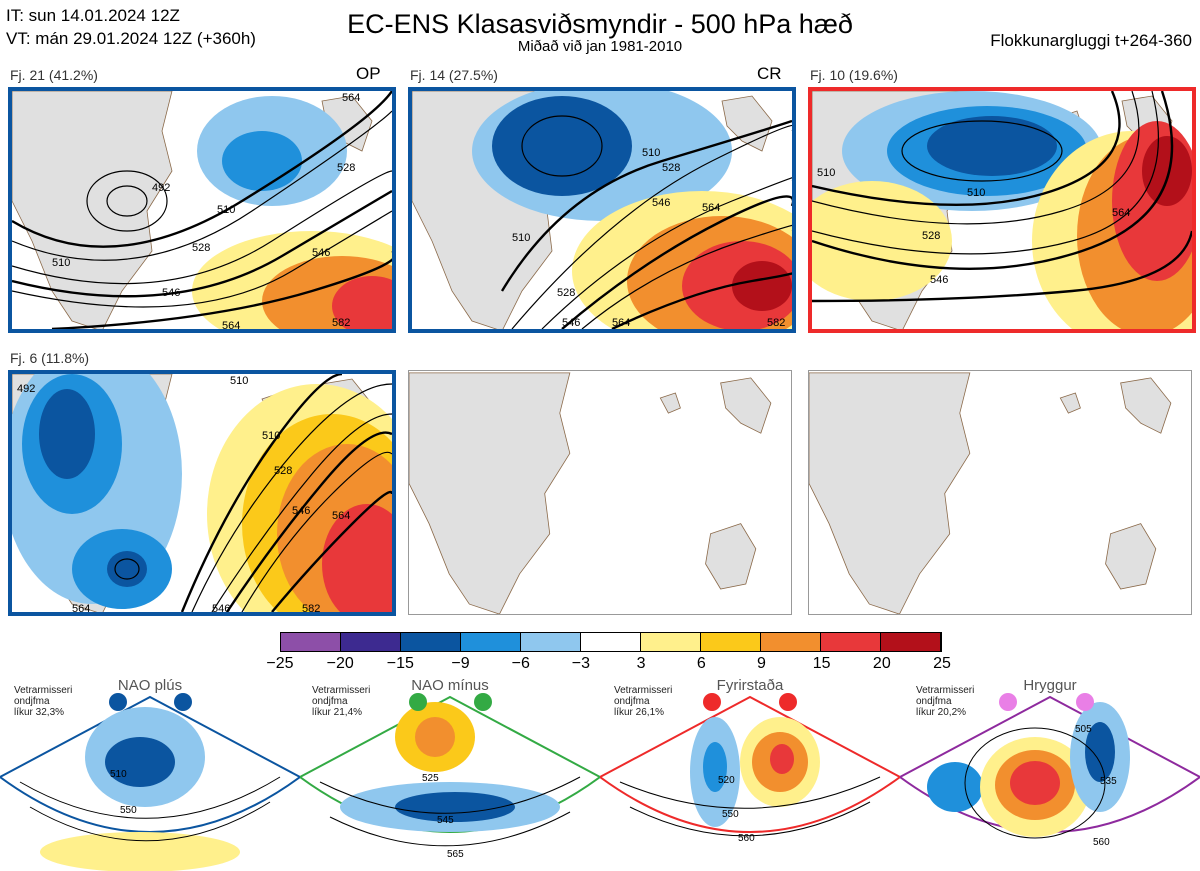 The image size is (1200, 871). Describe the element at coordinates (641, 663) in the screenshot. I see `colorbar-tick-label: 3` at that location.